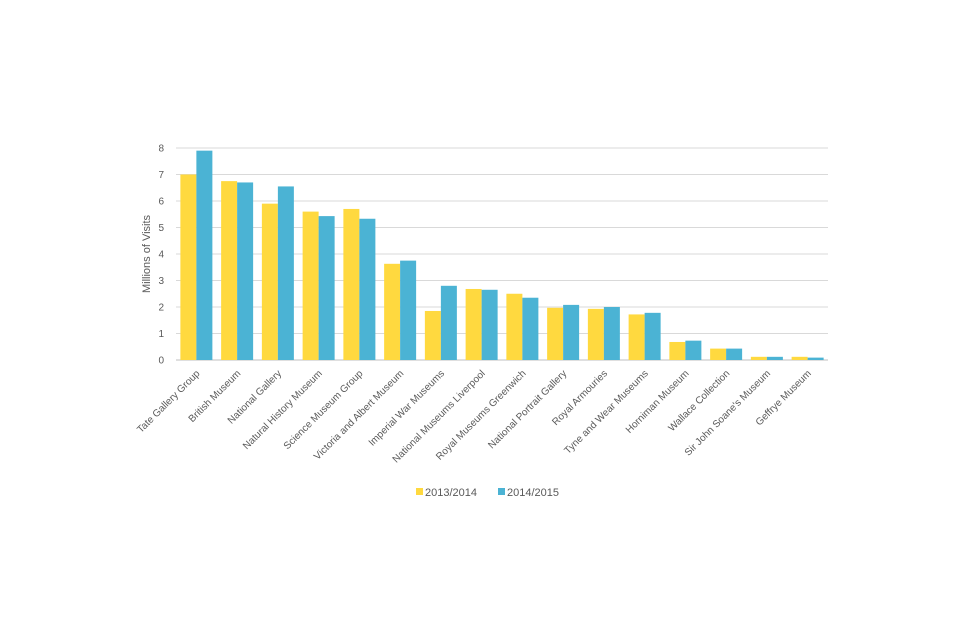 The height and width of the screenshot is (640, 960). Describe the element at coordinates (161, 361) in the screenshot. I see `y-tick-label: 0` at that location.